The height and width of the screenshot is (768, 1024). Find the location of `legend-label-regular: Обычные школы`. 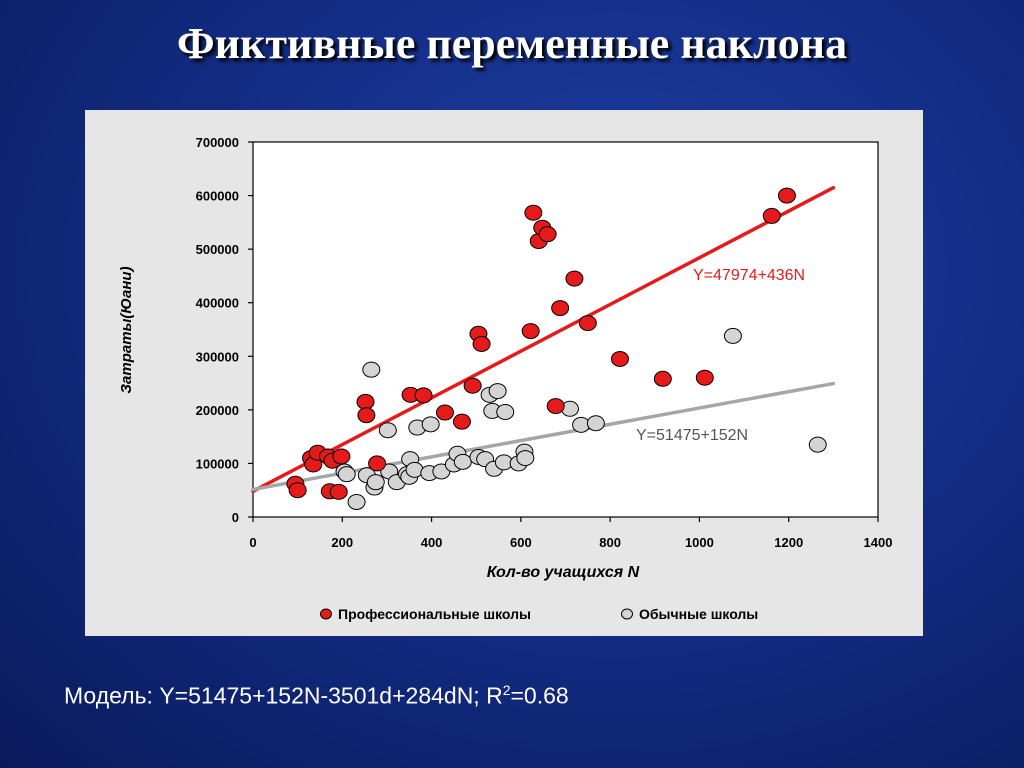

legend-label-regular: Обычные школы is located at coordinates (698, 614).